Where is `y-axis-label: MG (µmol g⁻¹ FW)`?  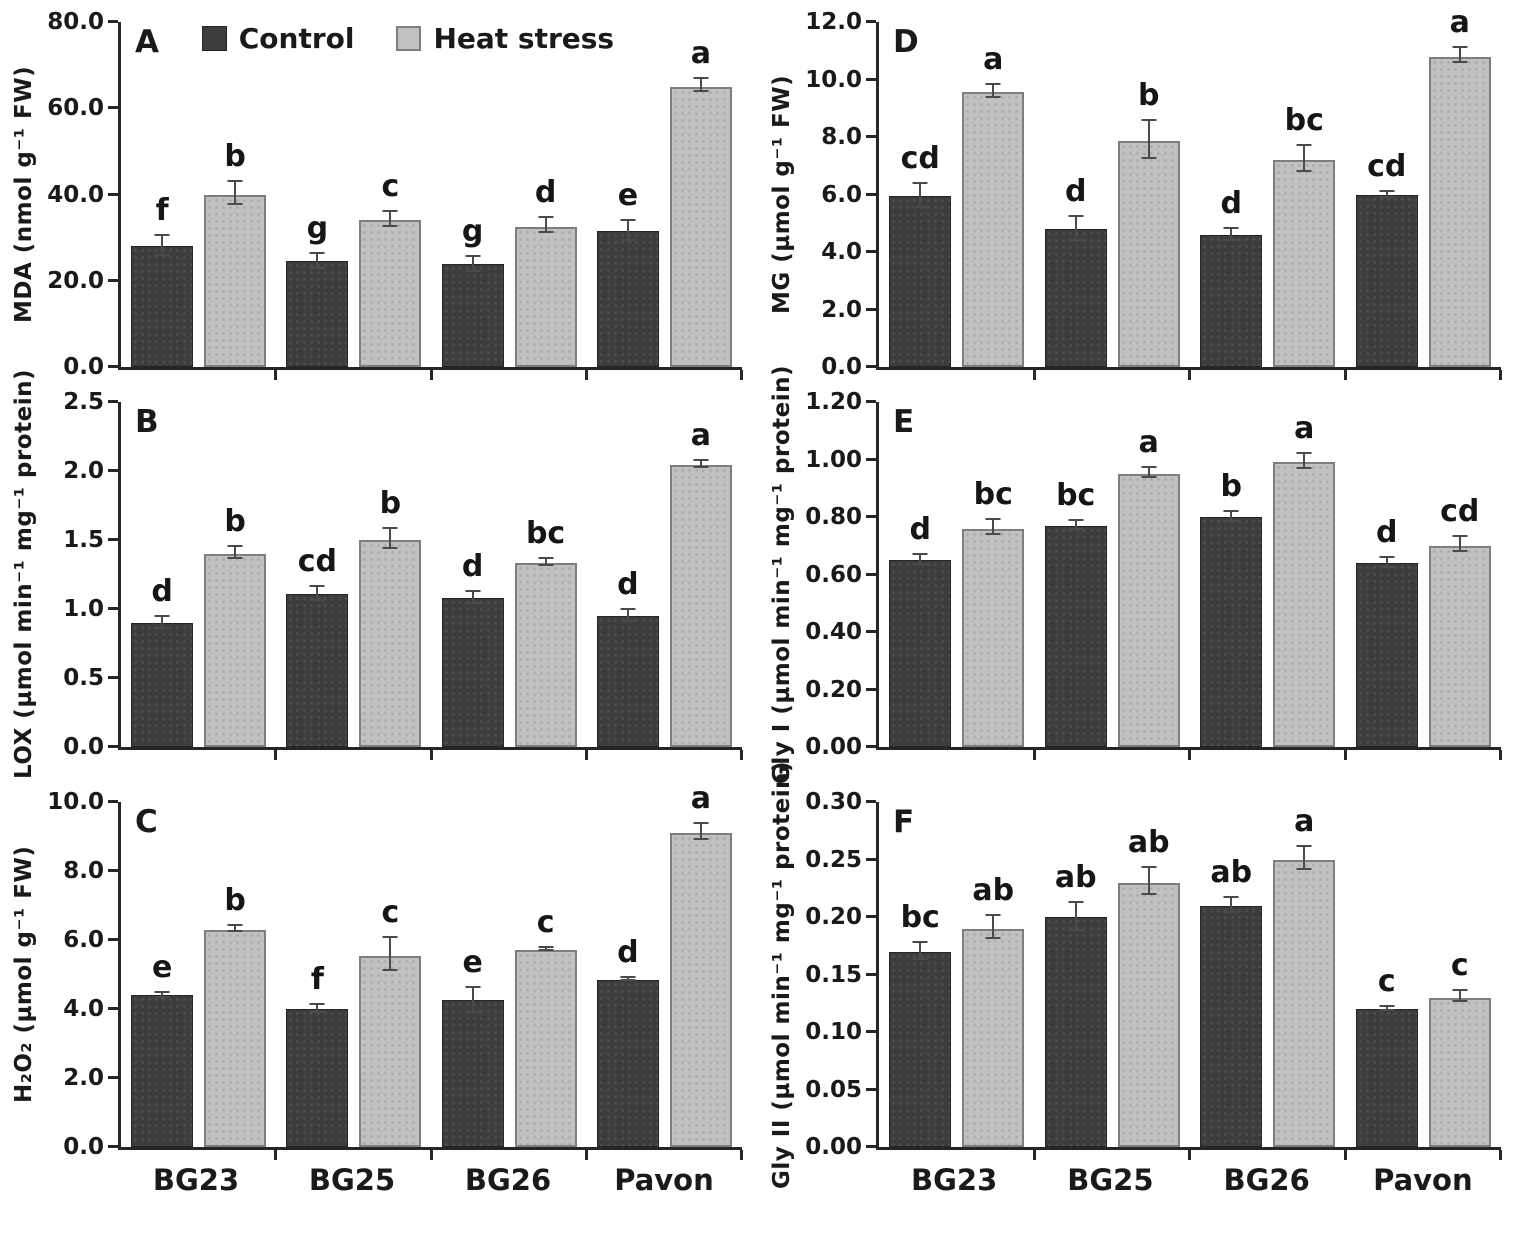
y-axis-label: MG (µmol g⁻¹ FW) is located at coordinates (782, 194).